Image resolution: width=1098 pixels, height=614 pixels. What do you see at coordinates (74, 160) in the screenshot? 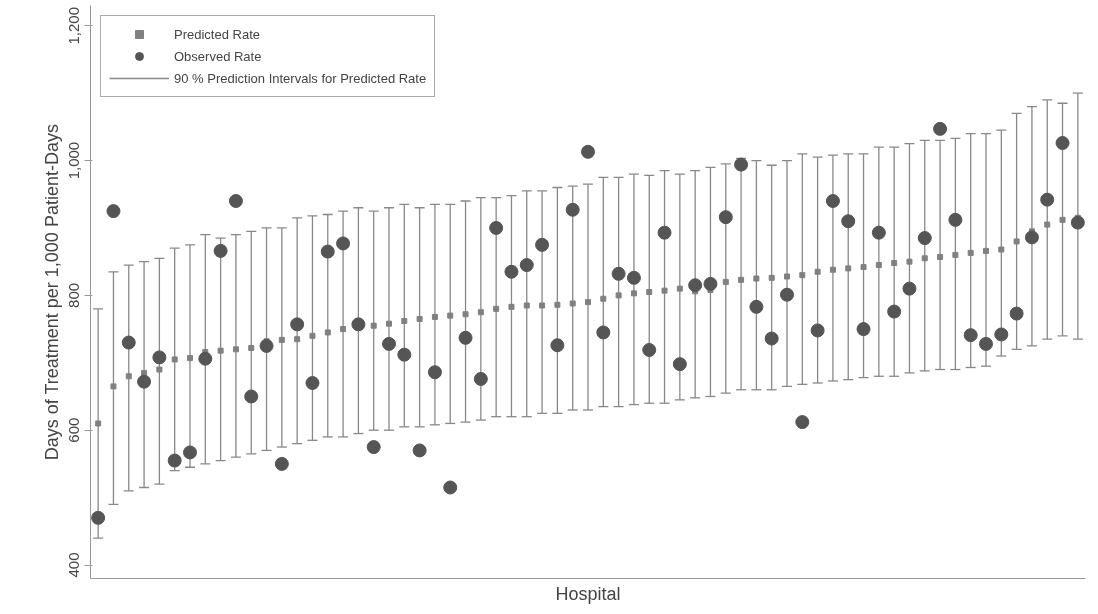
I see `y-tick-label: 1,000` at bounding box center [74, 160].